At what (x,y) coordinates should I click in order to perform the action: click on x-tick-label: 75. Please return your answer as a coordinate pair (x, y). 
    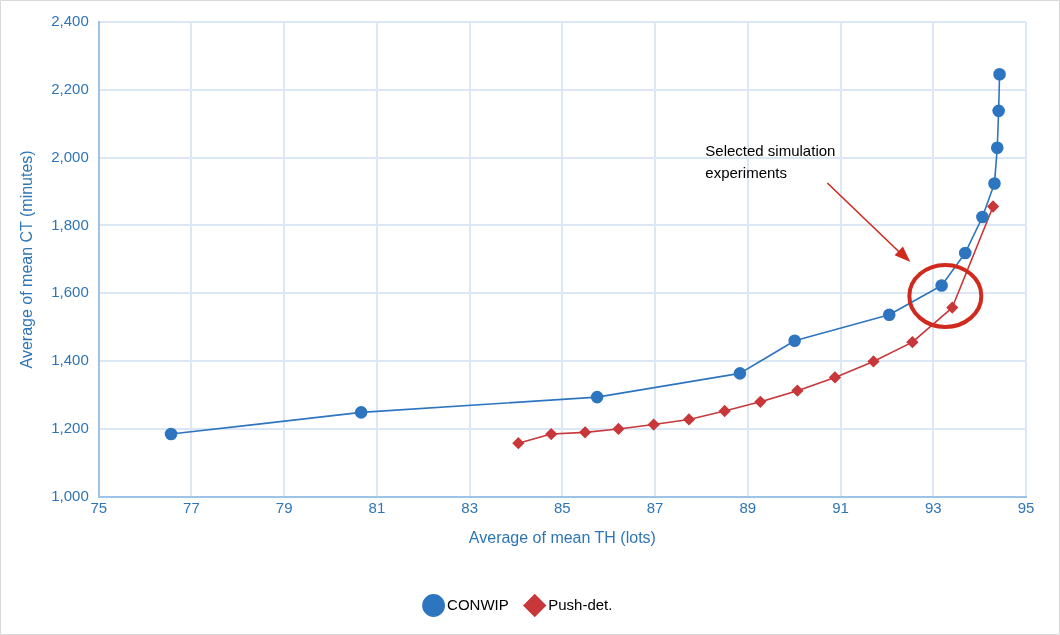
    Looking at the image, I should click on (99, 507).